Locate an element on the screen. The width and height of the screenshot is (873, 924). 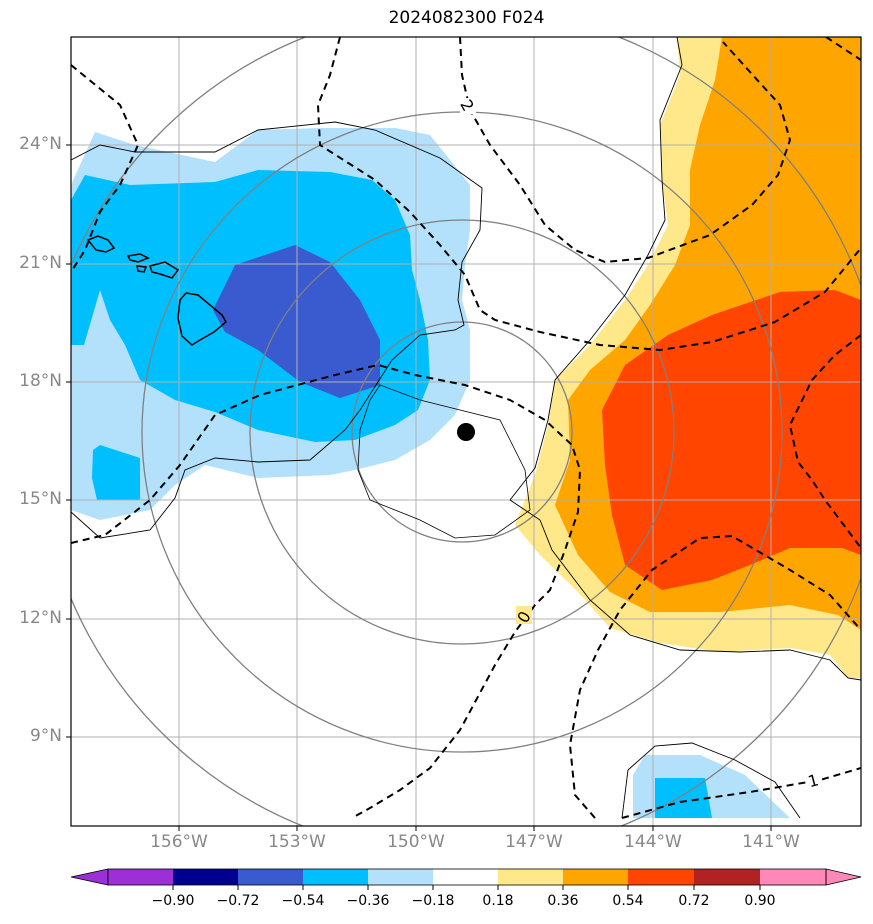
storm-center-marker is located at coordinates (466, 432).